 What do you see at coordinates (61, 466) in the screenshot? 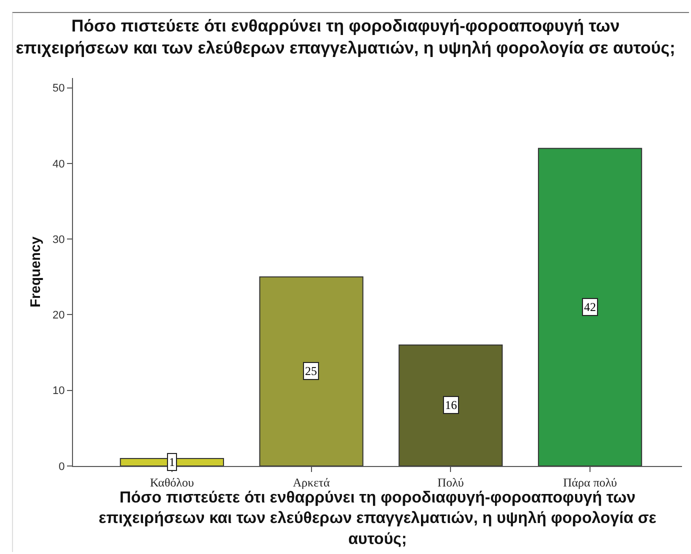
I see `y-tick-label: 0` at bounding box center [61, 466].